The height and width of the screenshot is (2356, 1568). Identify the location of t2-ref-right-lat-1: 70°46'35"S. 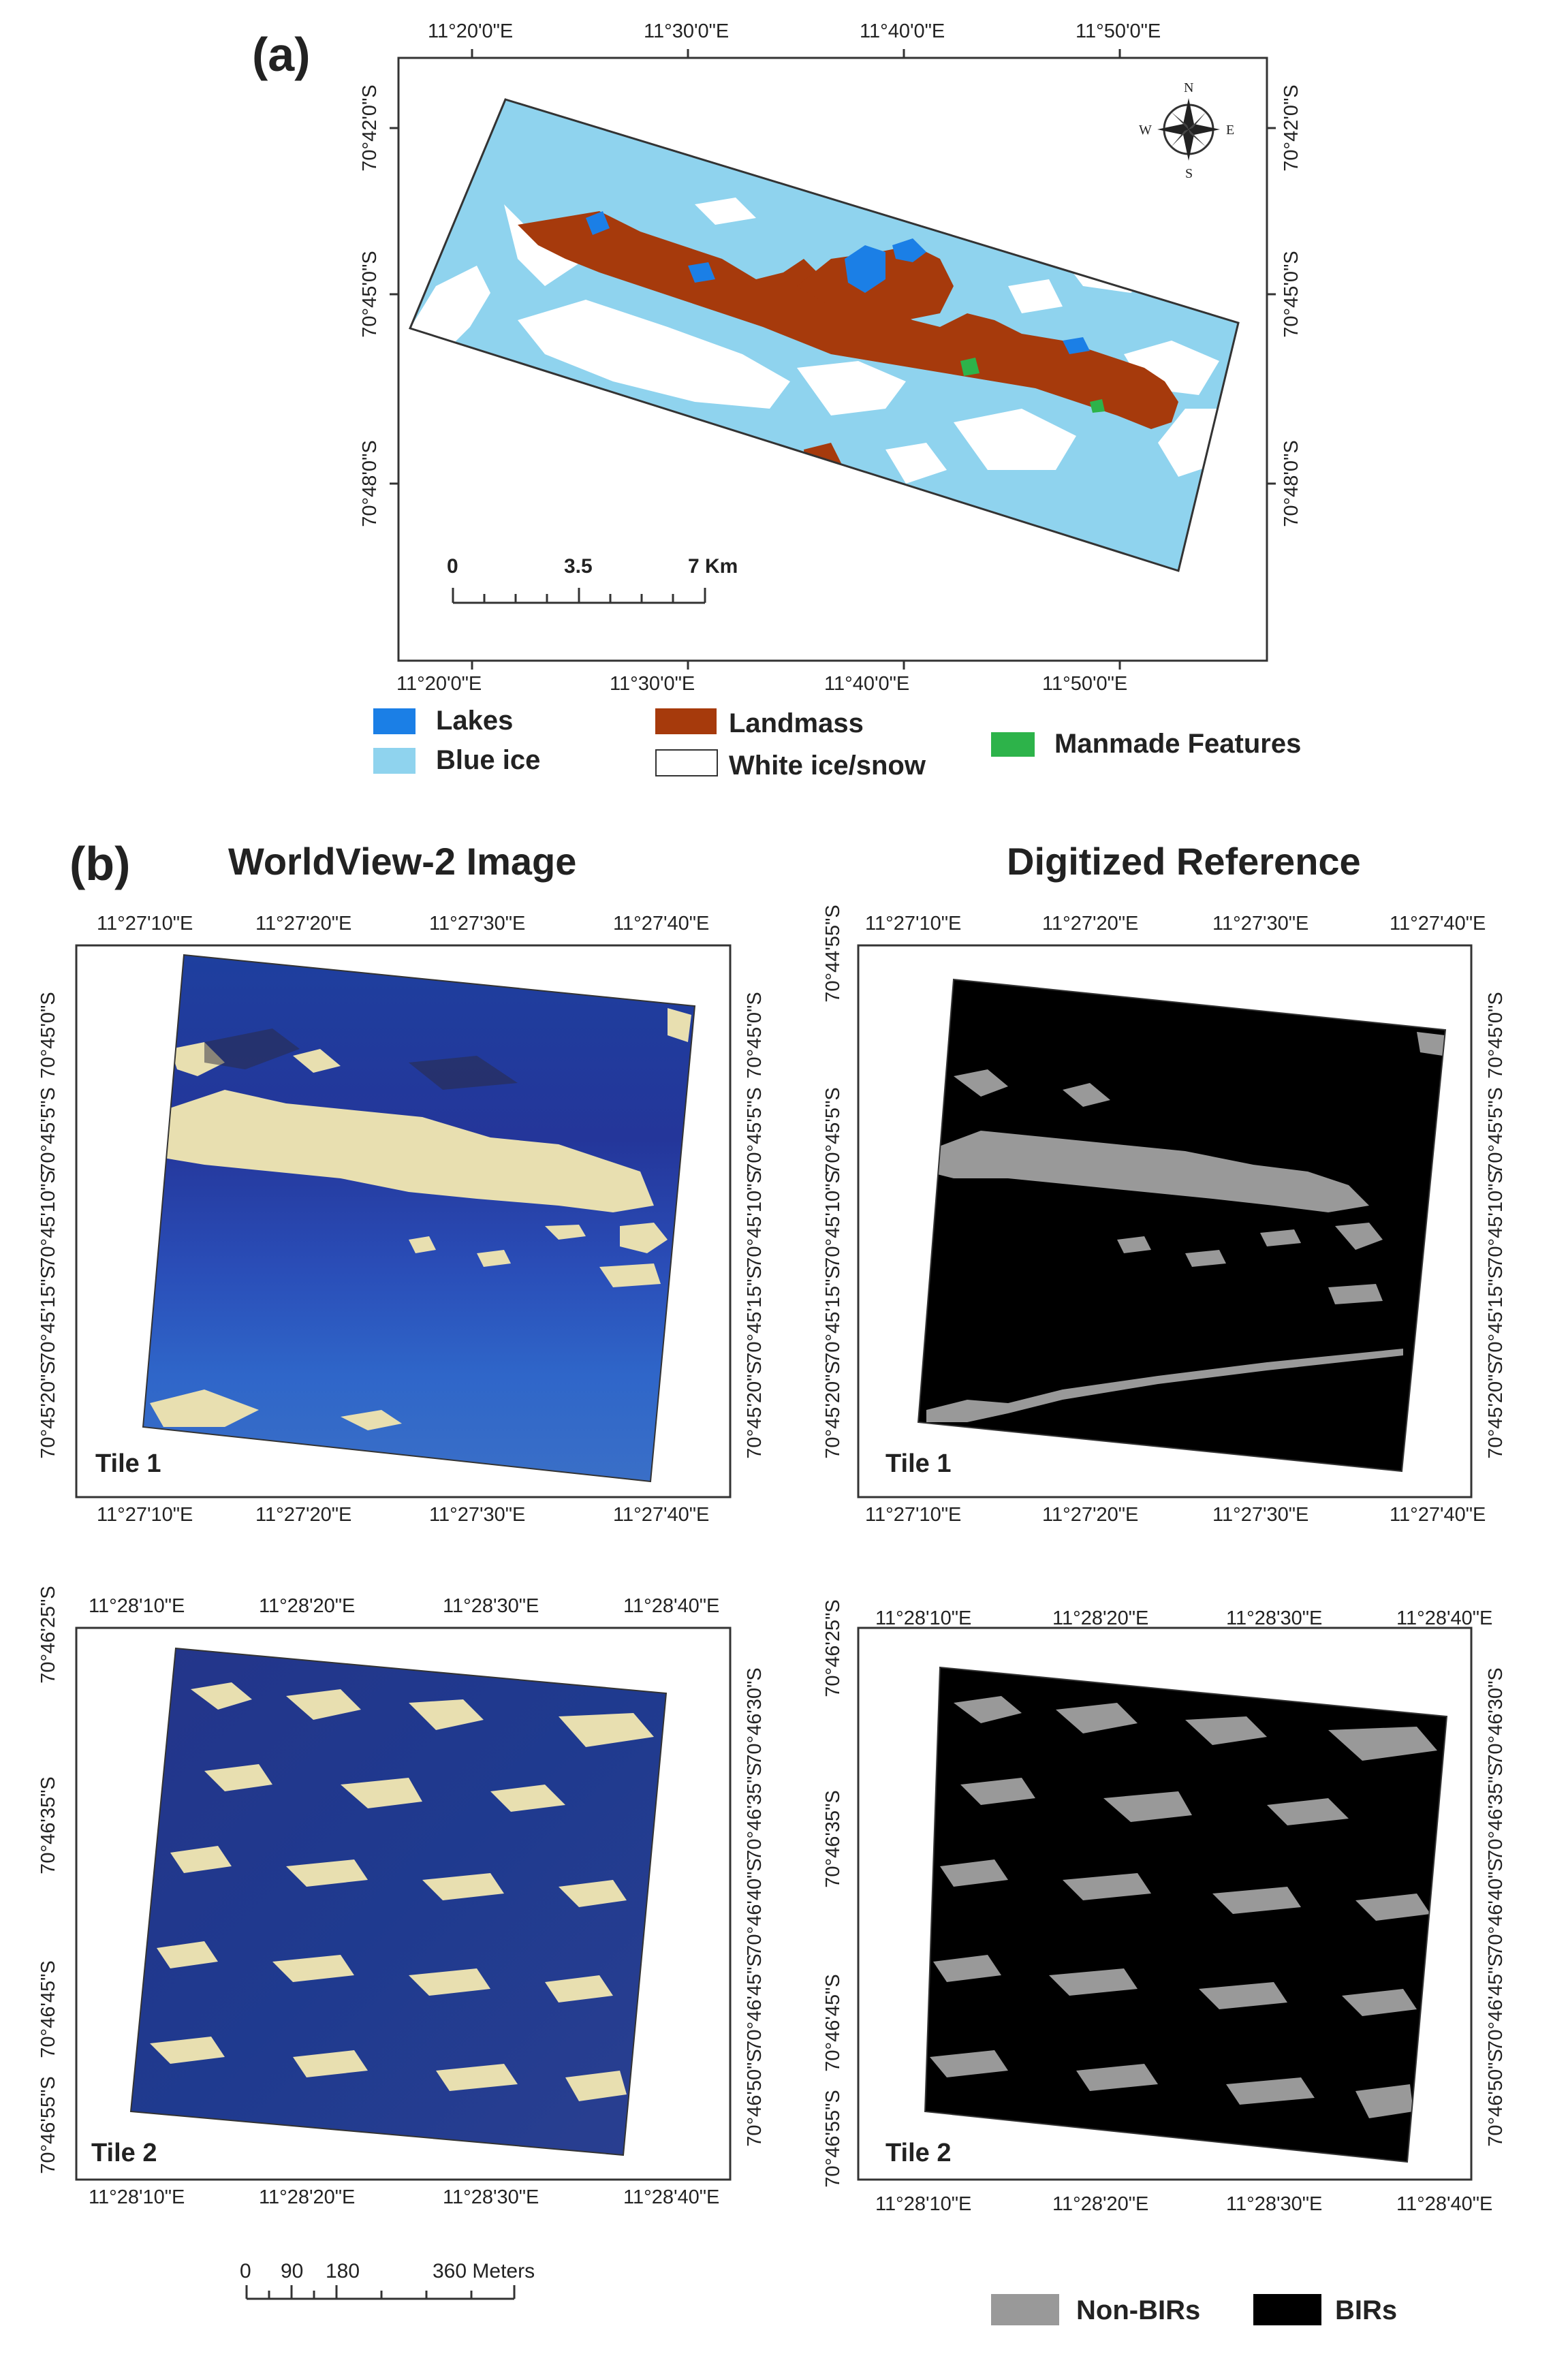
(1496, 1812).